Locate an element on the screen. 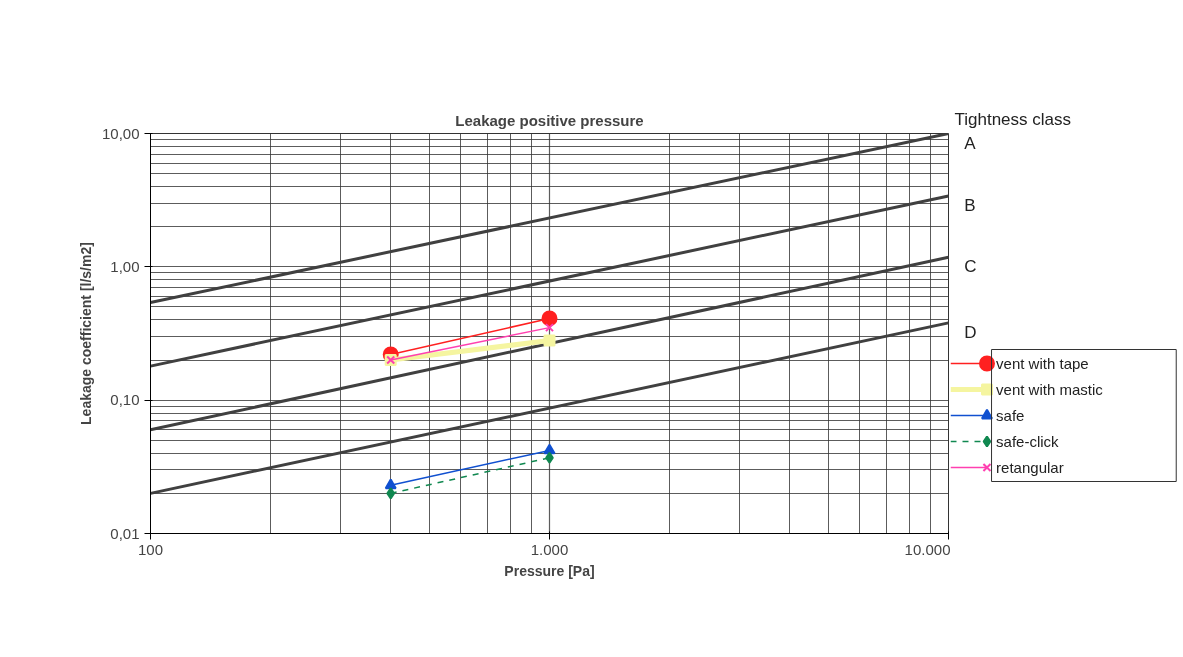 The image size is (1183, 657). x-tick-label: 10.000 is located at coordinates (927, 549).